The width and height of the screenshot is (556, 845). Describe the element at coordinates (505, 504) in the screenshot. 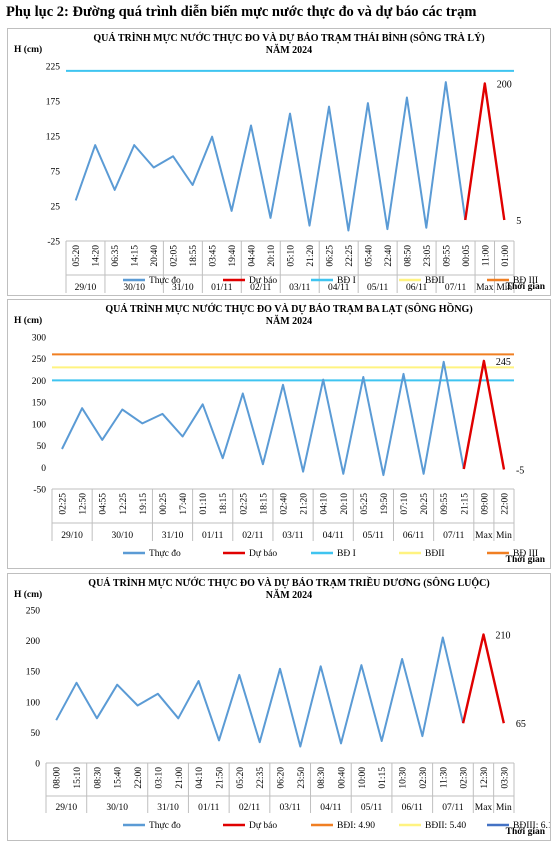

I see `x-tick-label: 22:00` at that location.